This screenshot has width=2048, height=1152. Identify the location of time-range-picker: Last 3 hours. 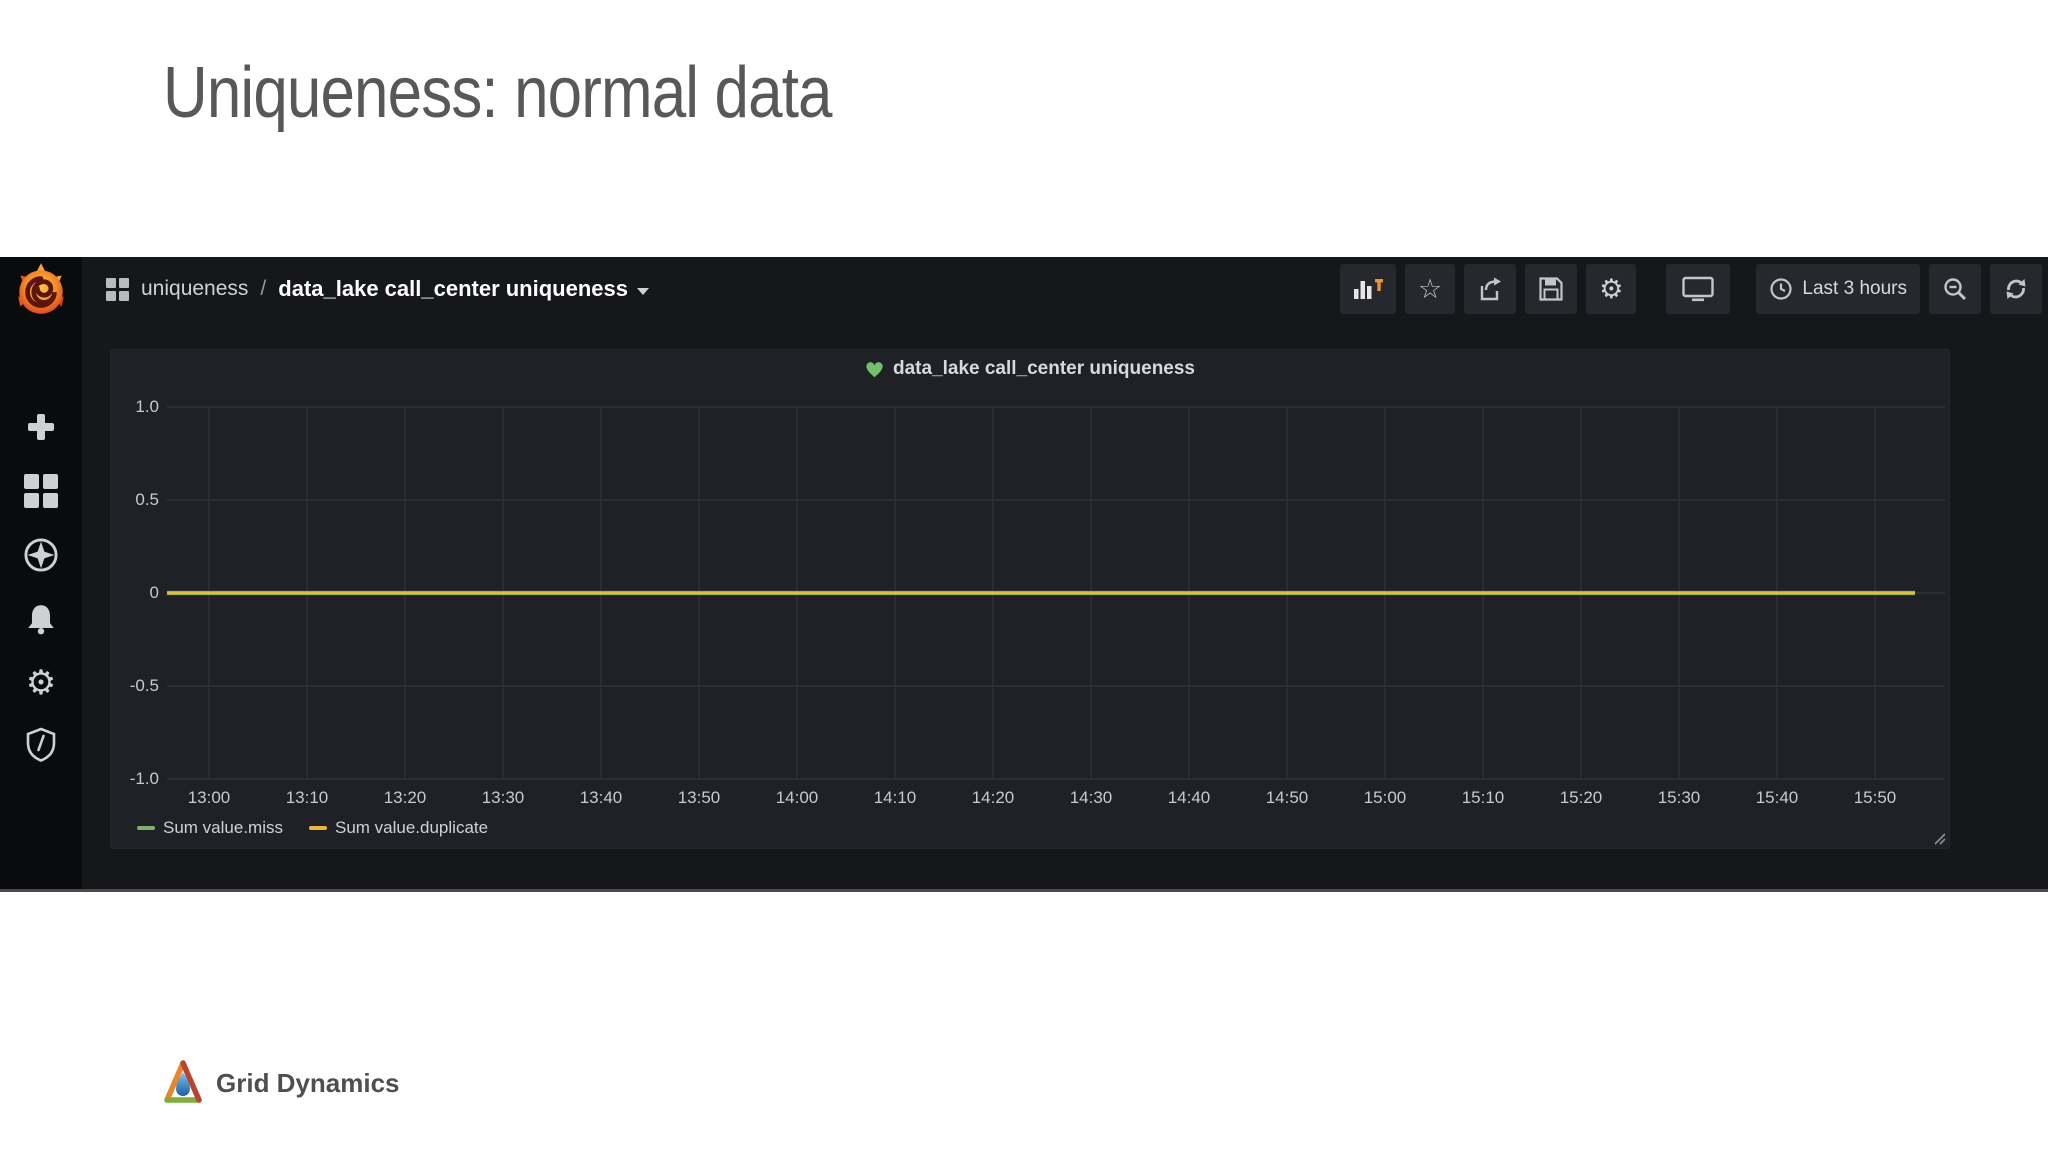
(1838, 289).